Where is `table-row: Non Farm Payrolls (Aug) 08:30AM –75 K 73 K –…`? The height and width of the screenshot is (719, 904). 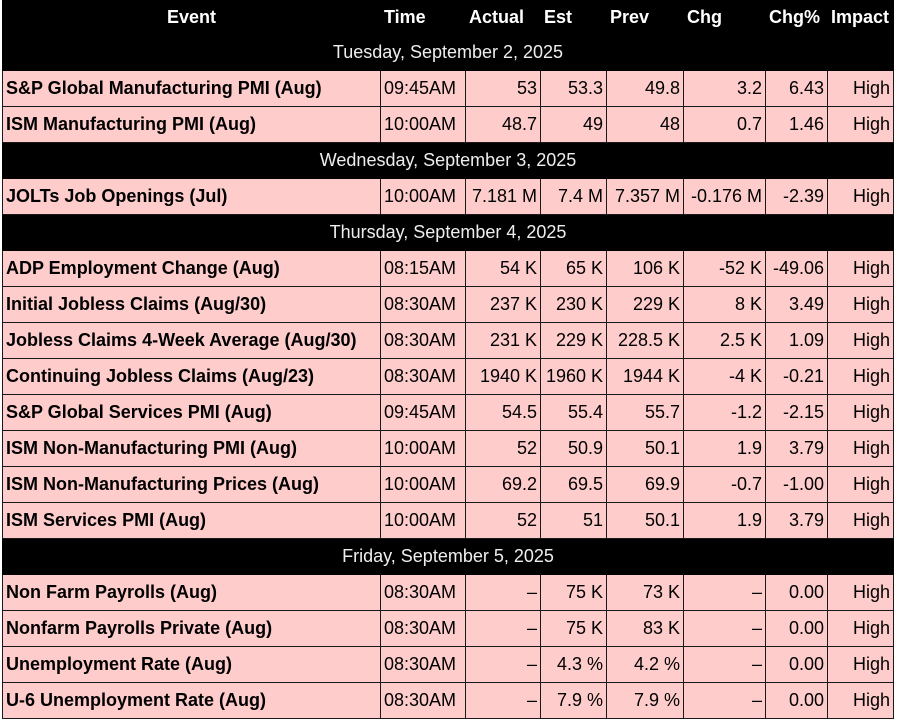 table-row: Non Farm Payrolls (Aug) 08:30AM –75 K 73 K –… is located at coordinates (448, 592).